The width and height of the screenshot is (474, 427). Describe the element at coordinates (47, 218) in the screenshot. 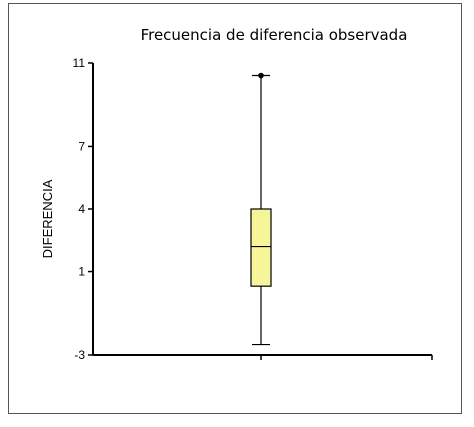

I see `y-axis-title: DIFERENCIA` at that location.